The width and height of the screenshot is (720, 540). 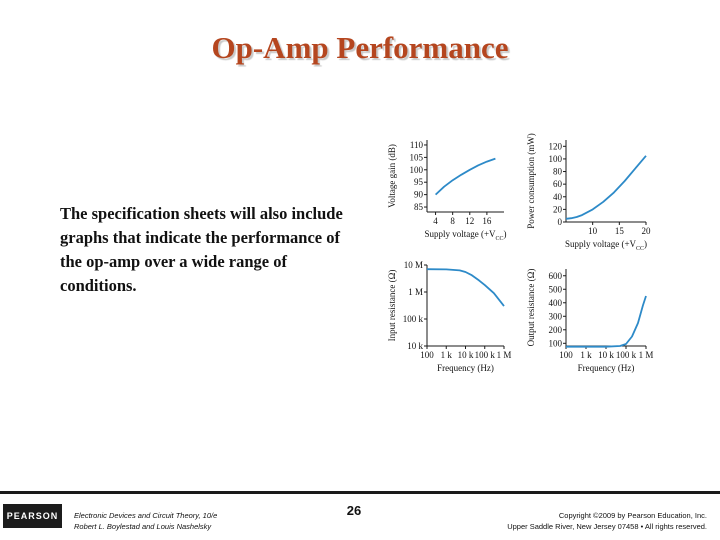 I want to click on book-authors: Robert L. Boylestad and Louis Nashelsky, so click(x=143, y=526).